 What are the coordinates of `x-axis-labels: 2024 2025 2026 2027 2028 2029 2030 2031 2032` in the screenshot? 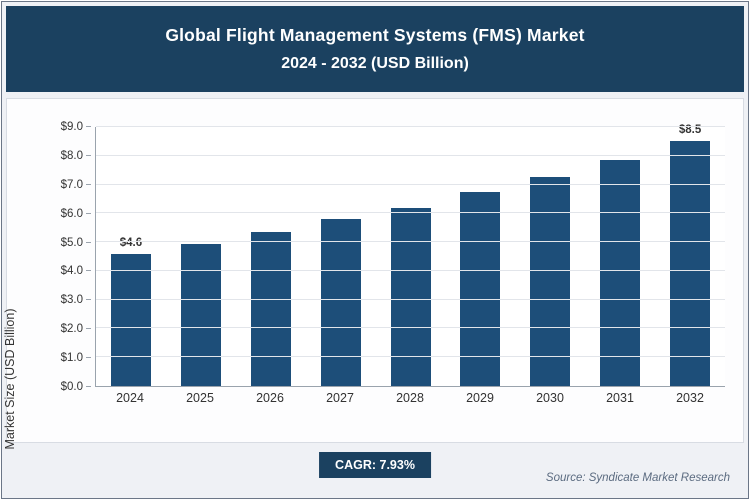 It's located at (410, 398).